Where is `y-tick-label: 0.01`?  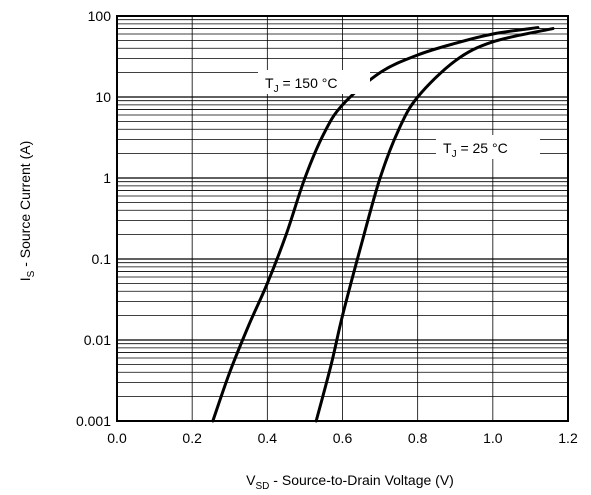
y-tick-label: 0.01 is located at coordinates (97, 340).